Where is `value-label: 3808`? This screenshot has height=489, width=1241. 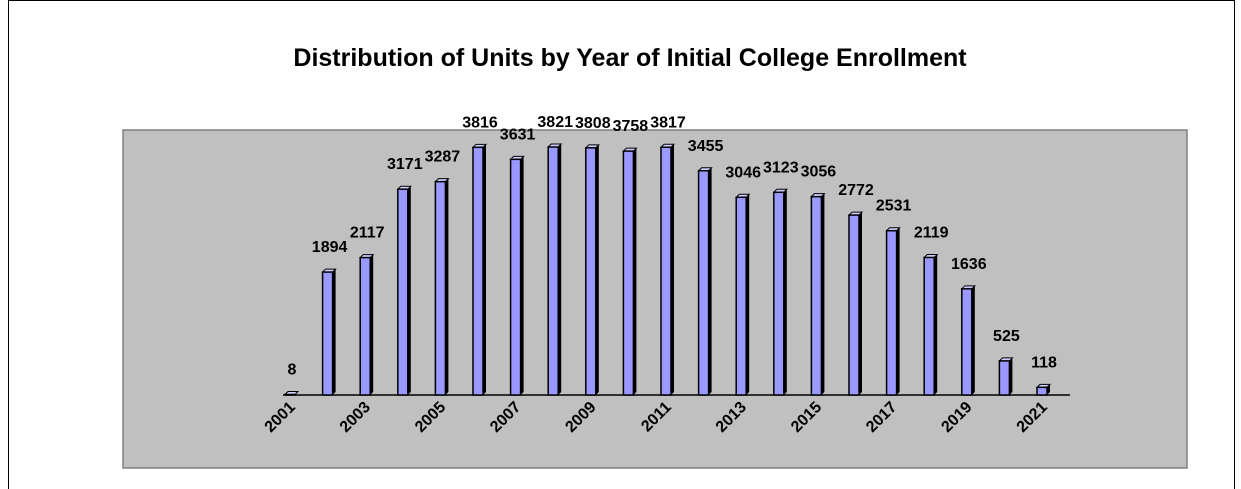
value-label: 3808 is located at coordinates (593, 123).